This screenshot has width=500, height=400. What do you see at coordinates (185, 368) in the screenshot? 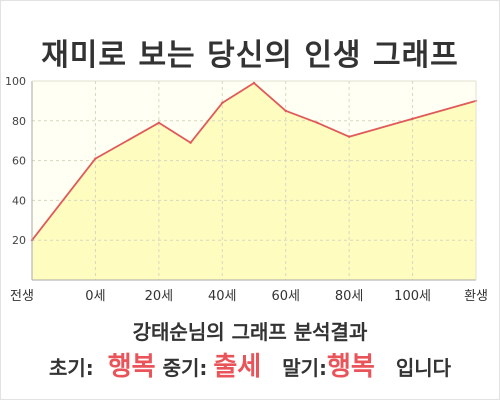
I see `mid-label: 중기:` at bounding box center [185, 368].